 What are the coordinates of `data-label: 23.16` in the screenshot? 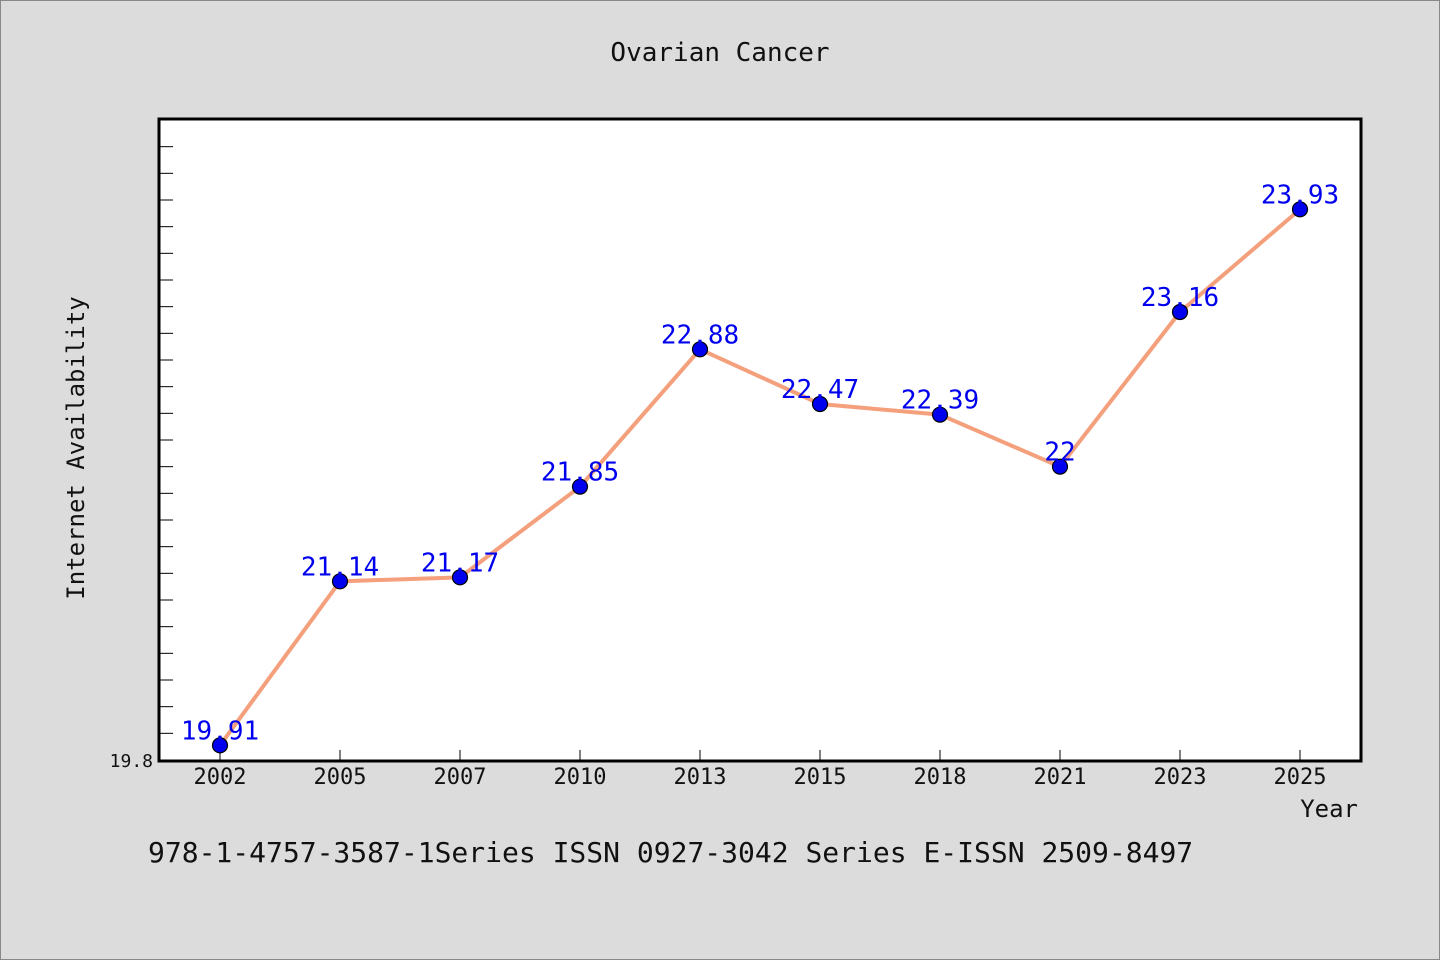 It's located at (1180, 298).